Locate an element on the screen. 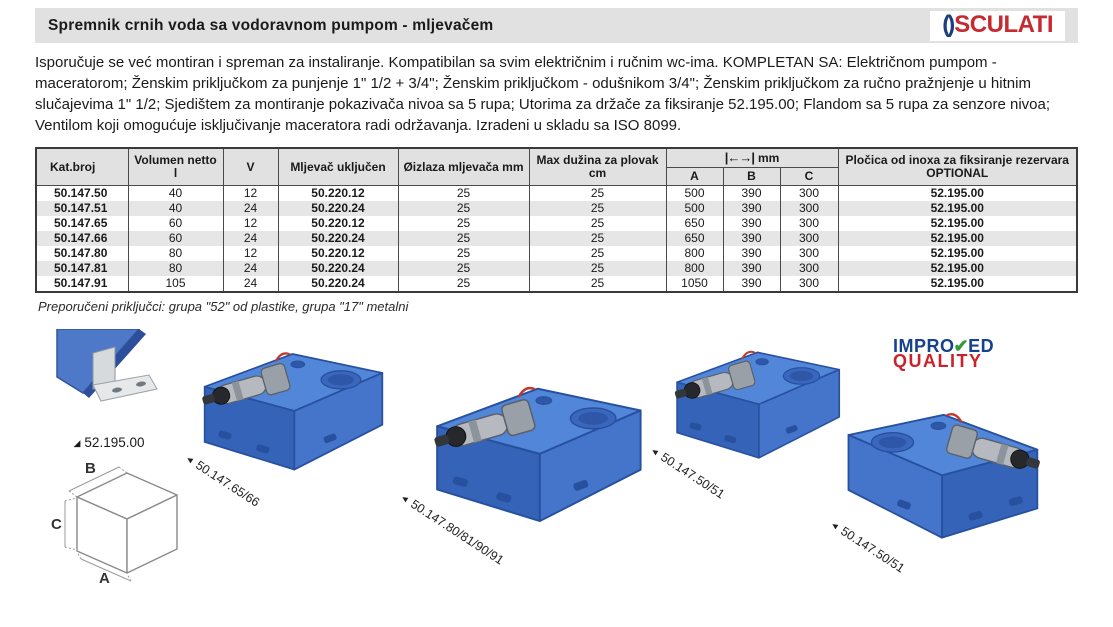  bracket-photo-image is located at coordinates (107, 365).